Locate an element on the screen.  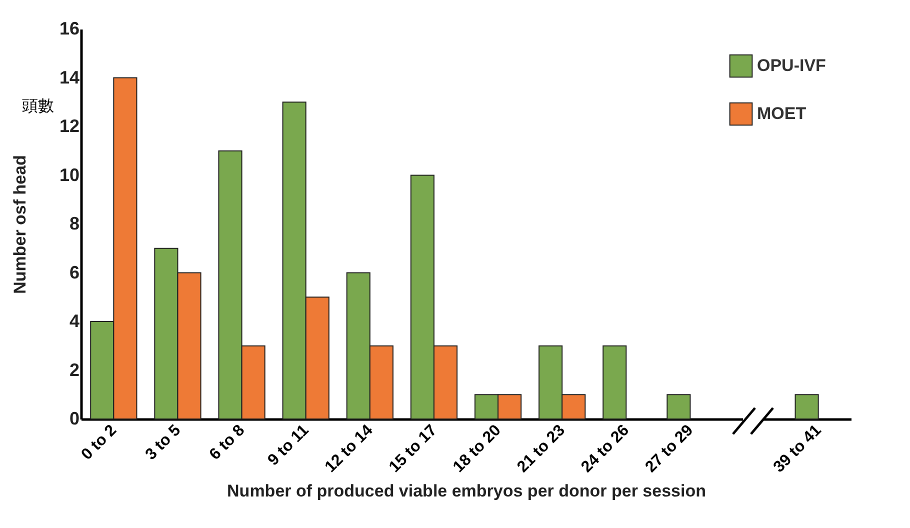
y-tick-label: 0 is located at coordinates (74, 418).